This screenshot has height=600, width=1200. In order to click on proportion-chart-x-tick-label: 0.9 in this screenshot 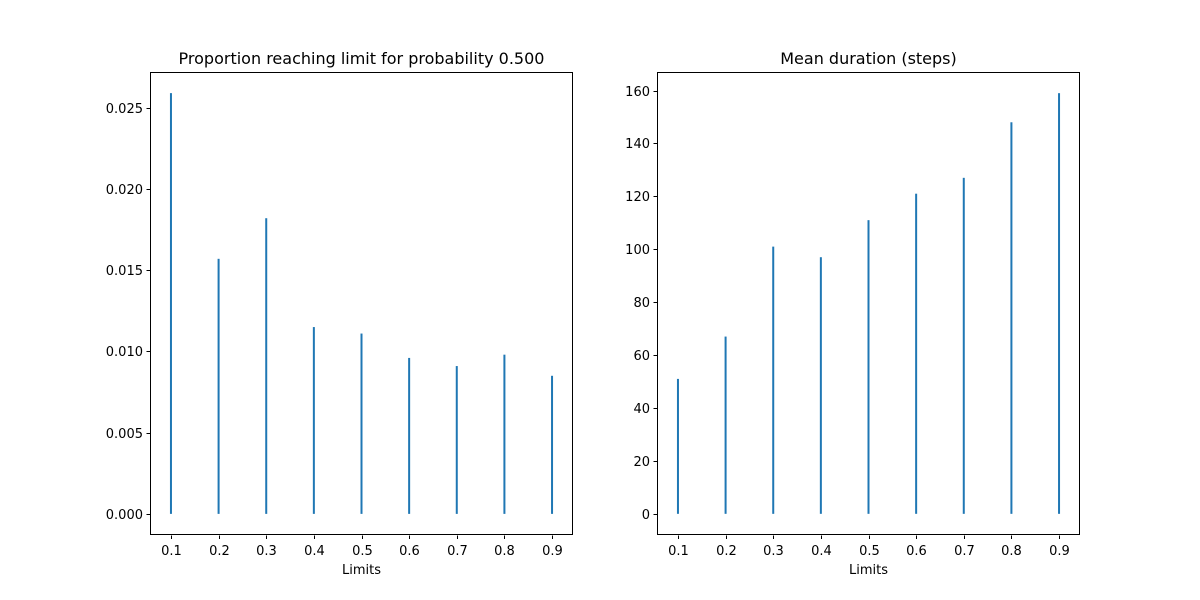, I will do `click(552, 551)`.